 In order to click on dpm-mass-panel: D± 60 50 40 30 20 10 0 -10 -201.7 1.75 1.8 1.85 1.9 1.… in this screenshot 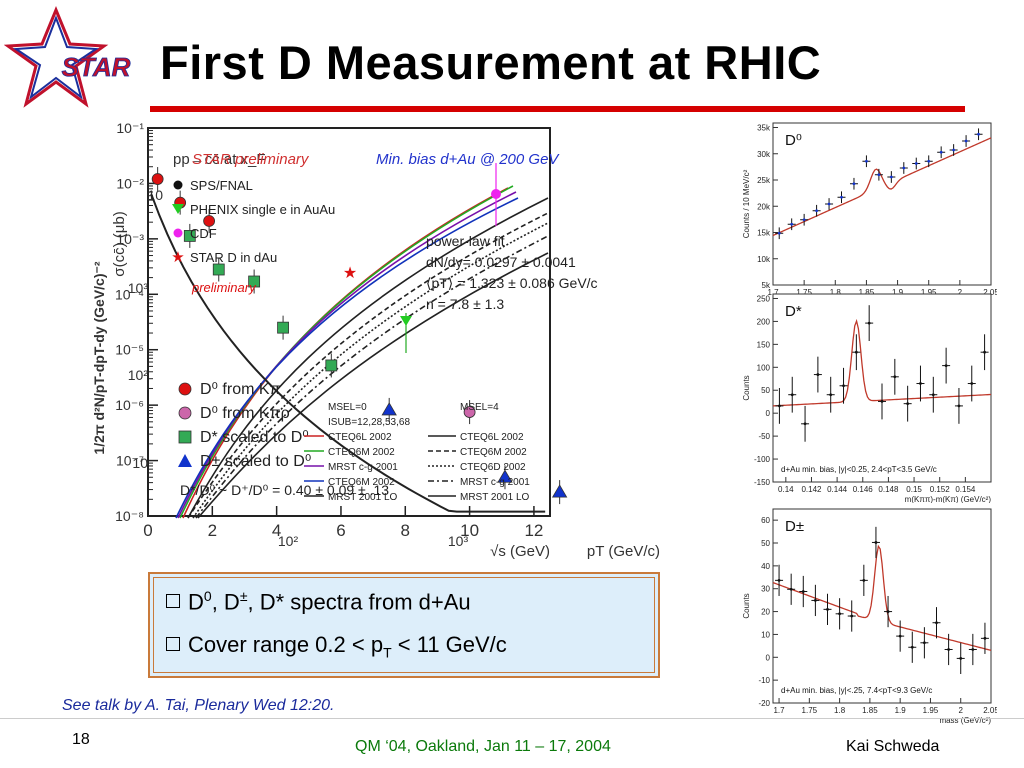, I will do `click(869, 616)`.